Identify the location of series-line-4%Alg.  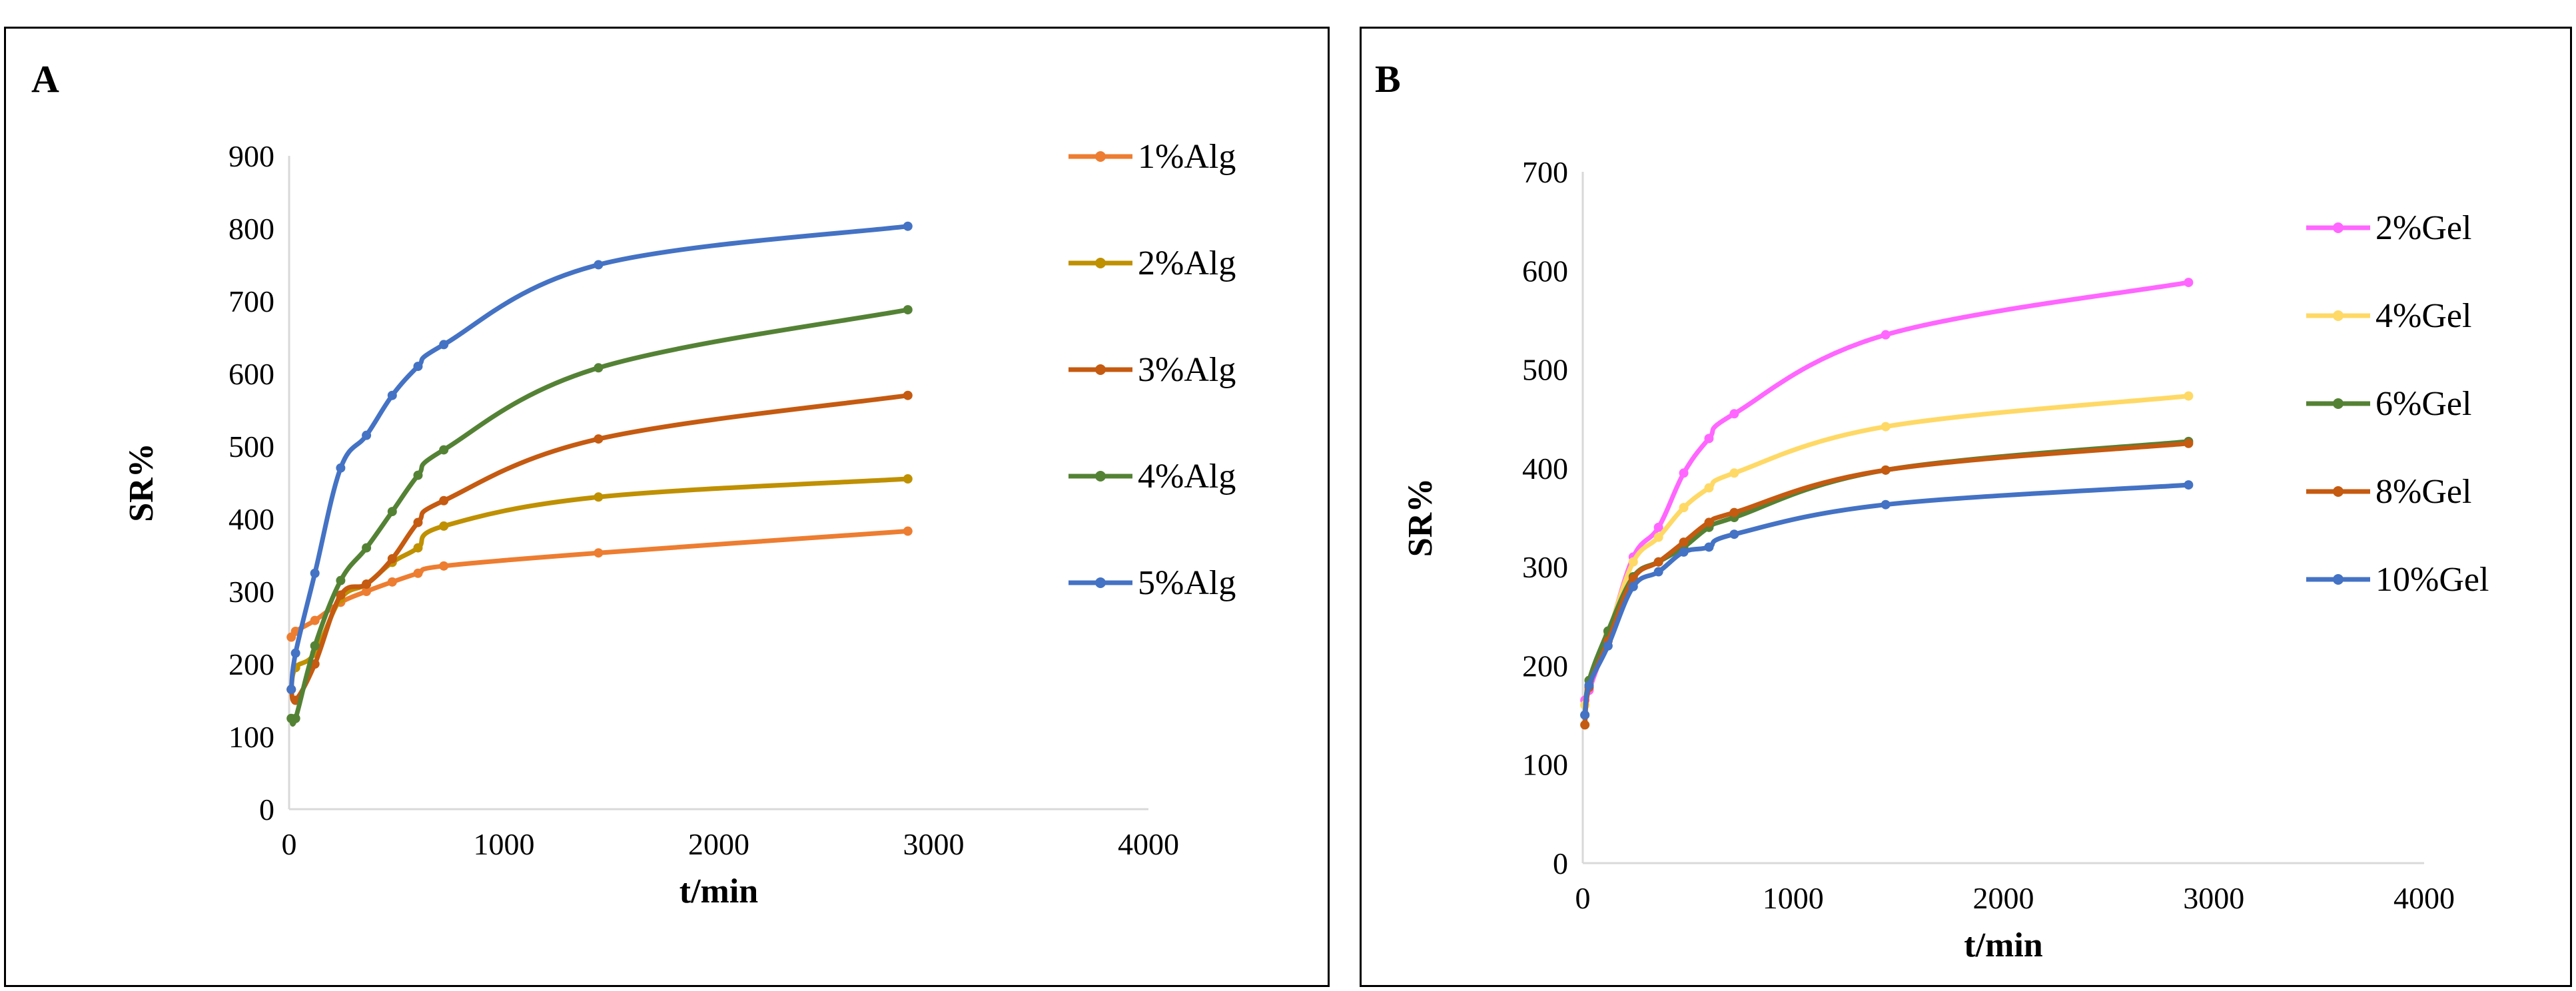
(598, 517).